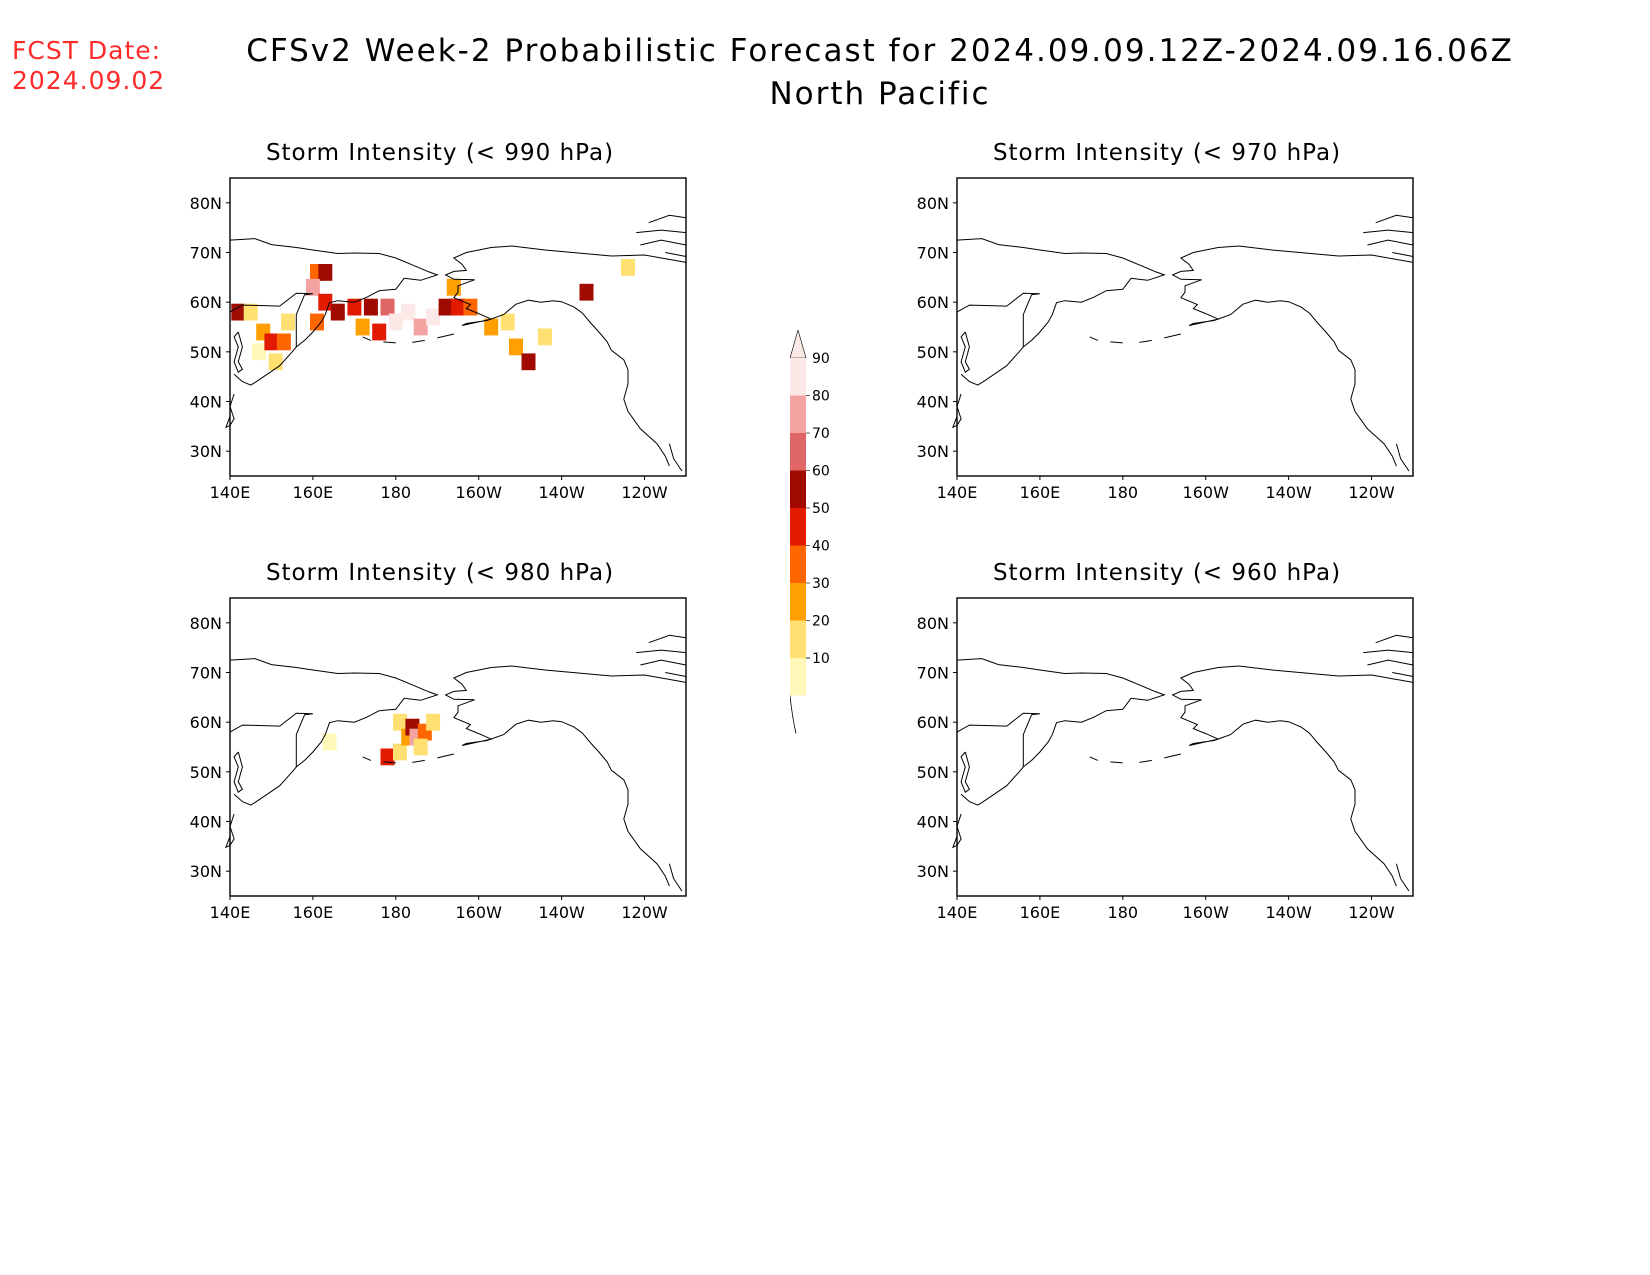  I want to click on colorbar-label: 50, so click(821, 509).